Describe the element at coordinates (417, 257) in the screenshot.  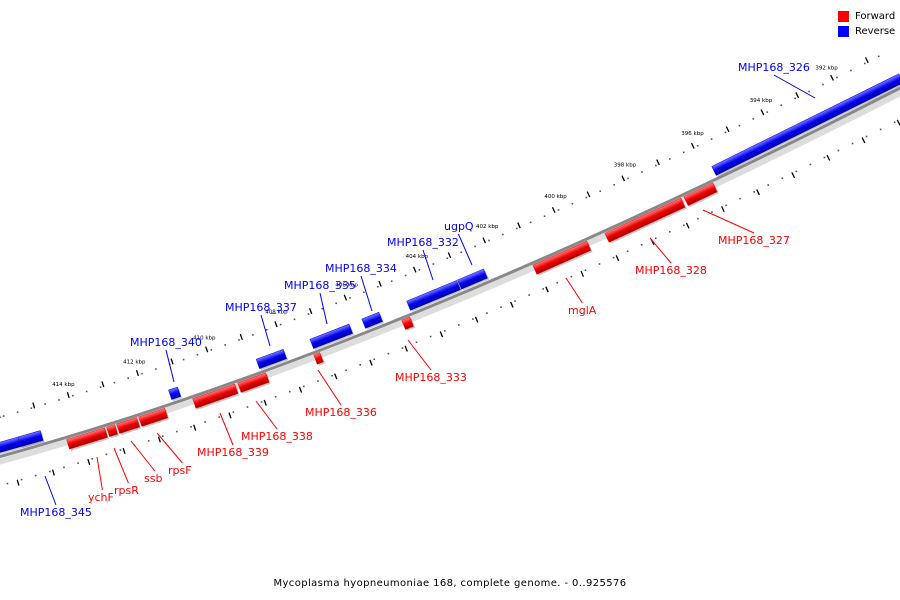
I see `tick-label: 404 kbp` at that location.